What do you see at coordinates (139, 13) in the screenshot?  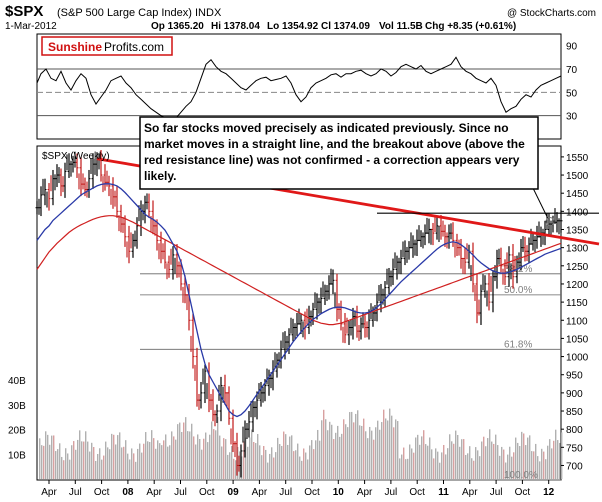 I see `chart-title: (S&P 500 Large Cap Index) INDX` at bounding box center [139, 13].